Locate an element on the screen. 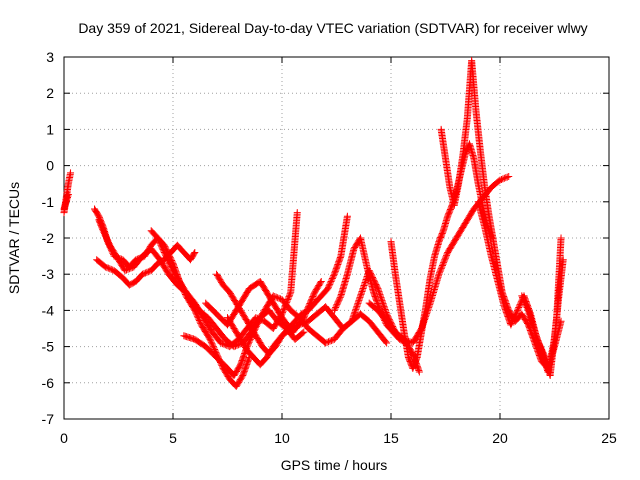 The height and width of the screenshot is (480, 640). x-axis-label: GPS time / hours is located at coordinates (334, 465).